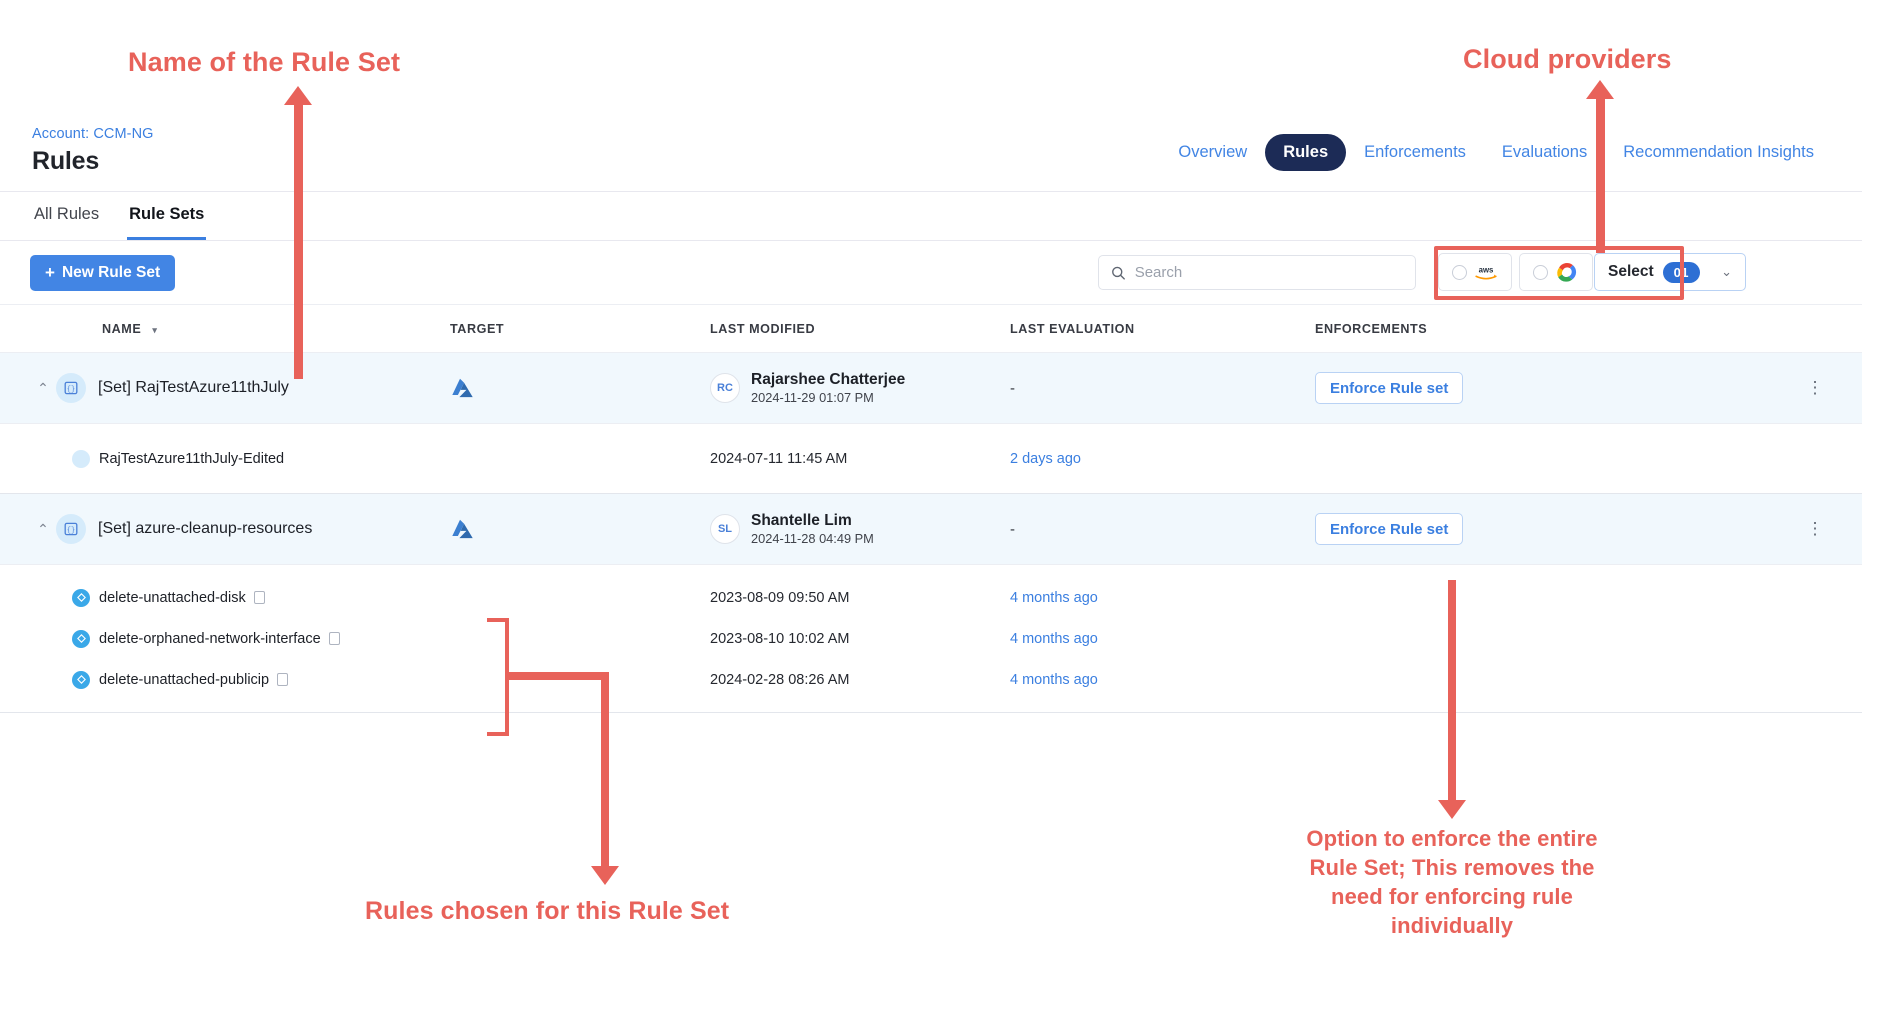  What do you see at coordinates (1415, 152) in the screenshot?
I see `nav-item-enforcements: Enforcements` at bounding box center [1415, 152].